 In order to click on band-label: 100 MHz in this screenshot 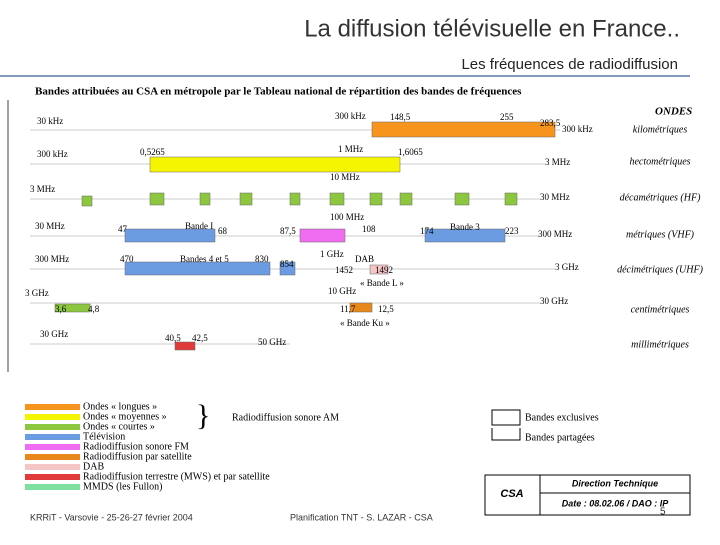, I will do `click(347, 217)`.